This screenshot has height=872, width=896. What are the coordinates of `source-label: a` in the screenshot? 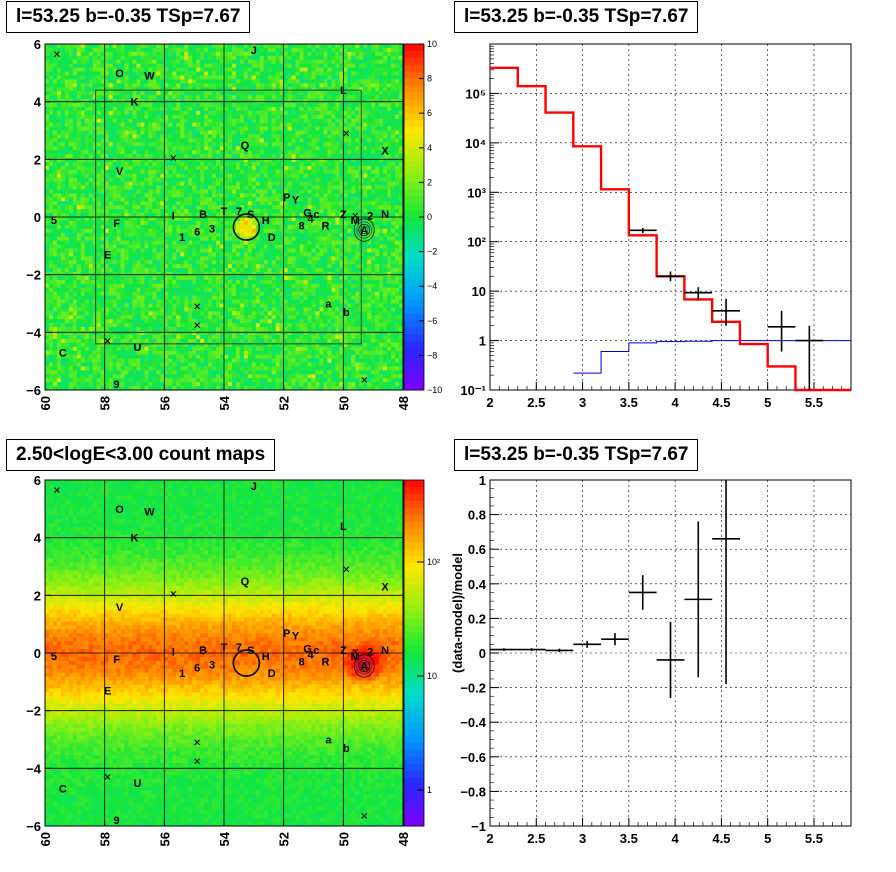 It's located at (328, 741).